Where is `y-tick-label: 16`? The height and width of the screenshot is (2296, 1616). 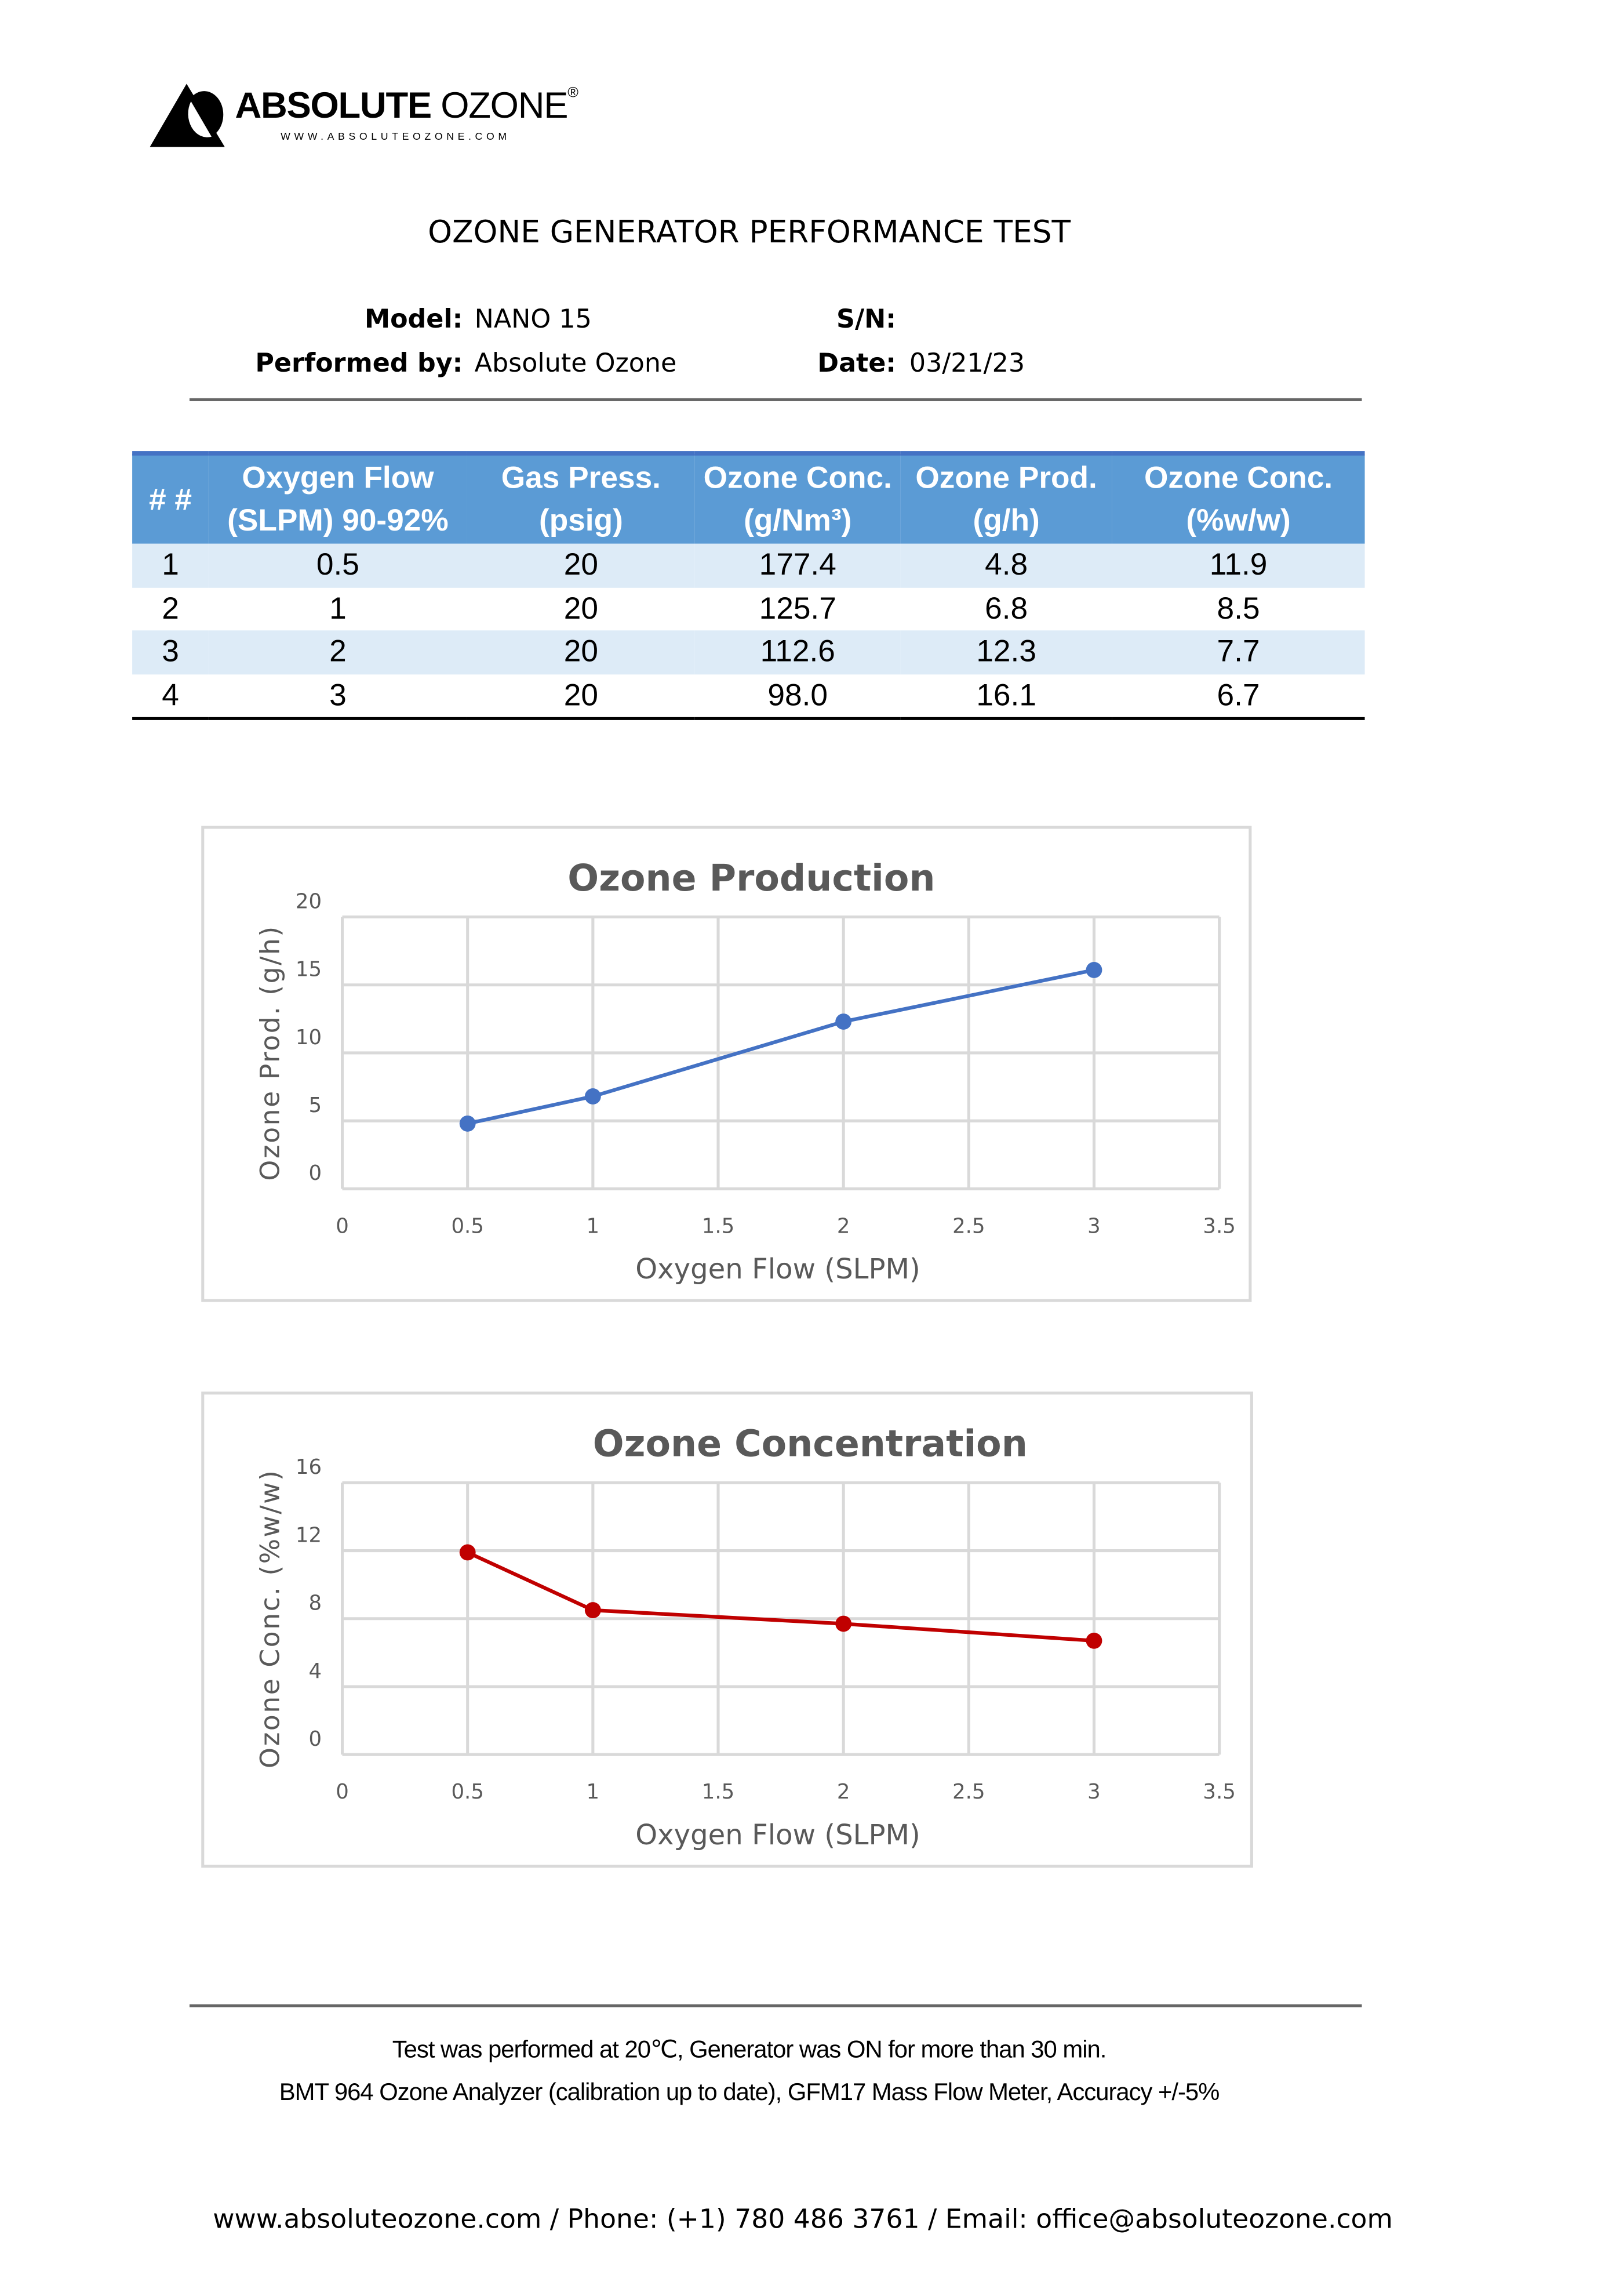 y-tick-label: 16 is located at coordinates (309, 1467).